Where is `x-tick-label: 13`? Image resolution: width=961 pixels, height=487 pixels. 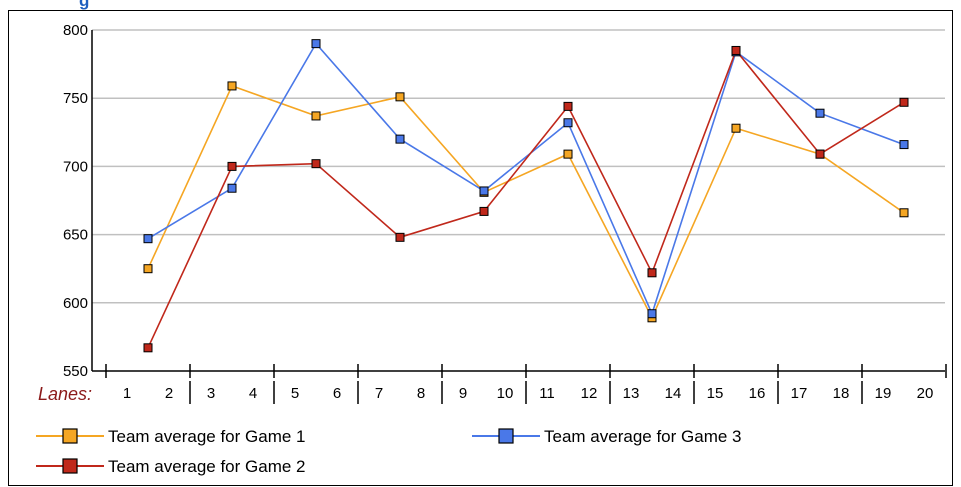 x-tick-label: 13 is located at coordinates (631, 393).